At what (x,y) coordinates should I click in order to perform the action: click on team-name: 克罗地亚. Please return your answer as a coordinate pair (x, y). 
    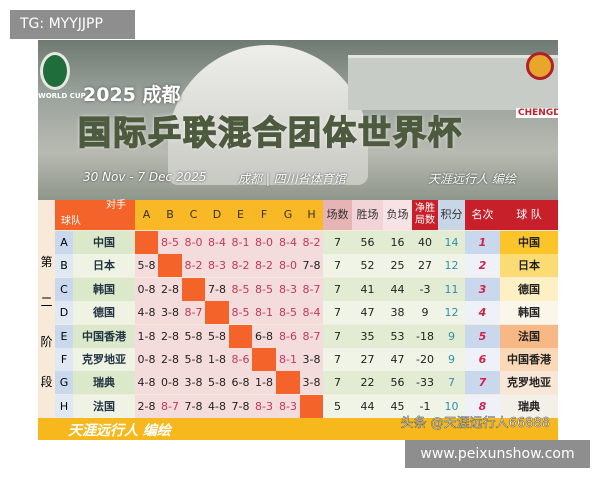
    Looking at the image, I should click on (104, 359).